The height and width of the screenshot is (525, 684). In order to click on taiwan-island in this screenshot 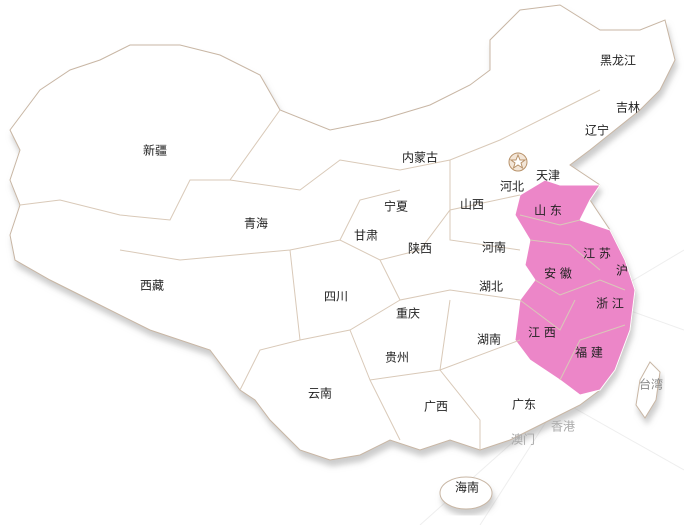, I will do `click(648, 390)`.